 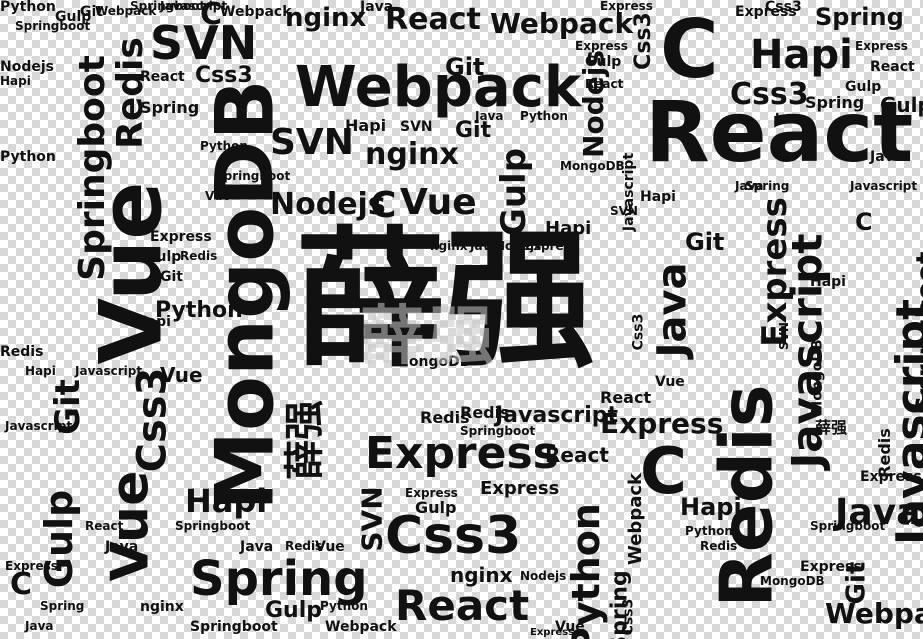 I want to click on word-redis-small-2: Redis, so click(x=199, y=256).